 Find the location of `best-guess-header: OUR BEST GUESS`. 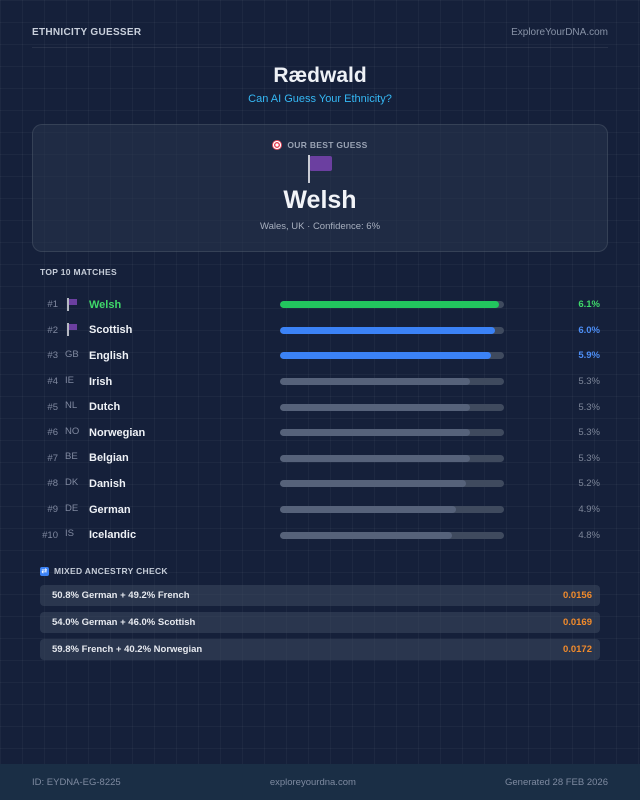

best-guess-header: OUR BEST GUESS is located at coordinates (320, 145).